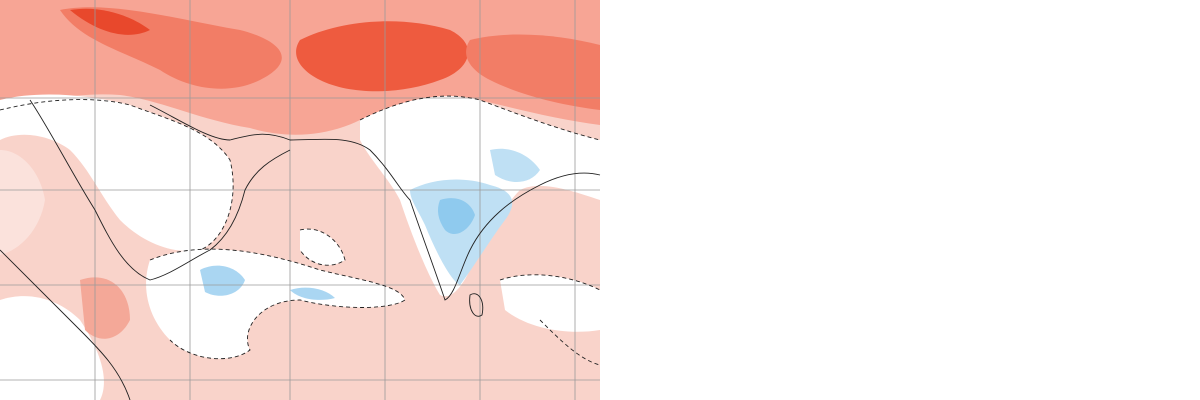  Describe the element at coordinates (456, 216) in the screenshot. I see `cool-spot` at that location.